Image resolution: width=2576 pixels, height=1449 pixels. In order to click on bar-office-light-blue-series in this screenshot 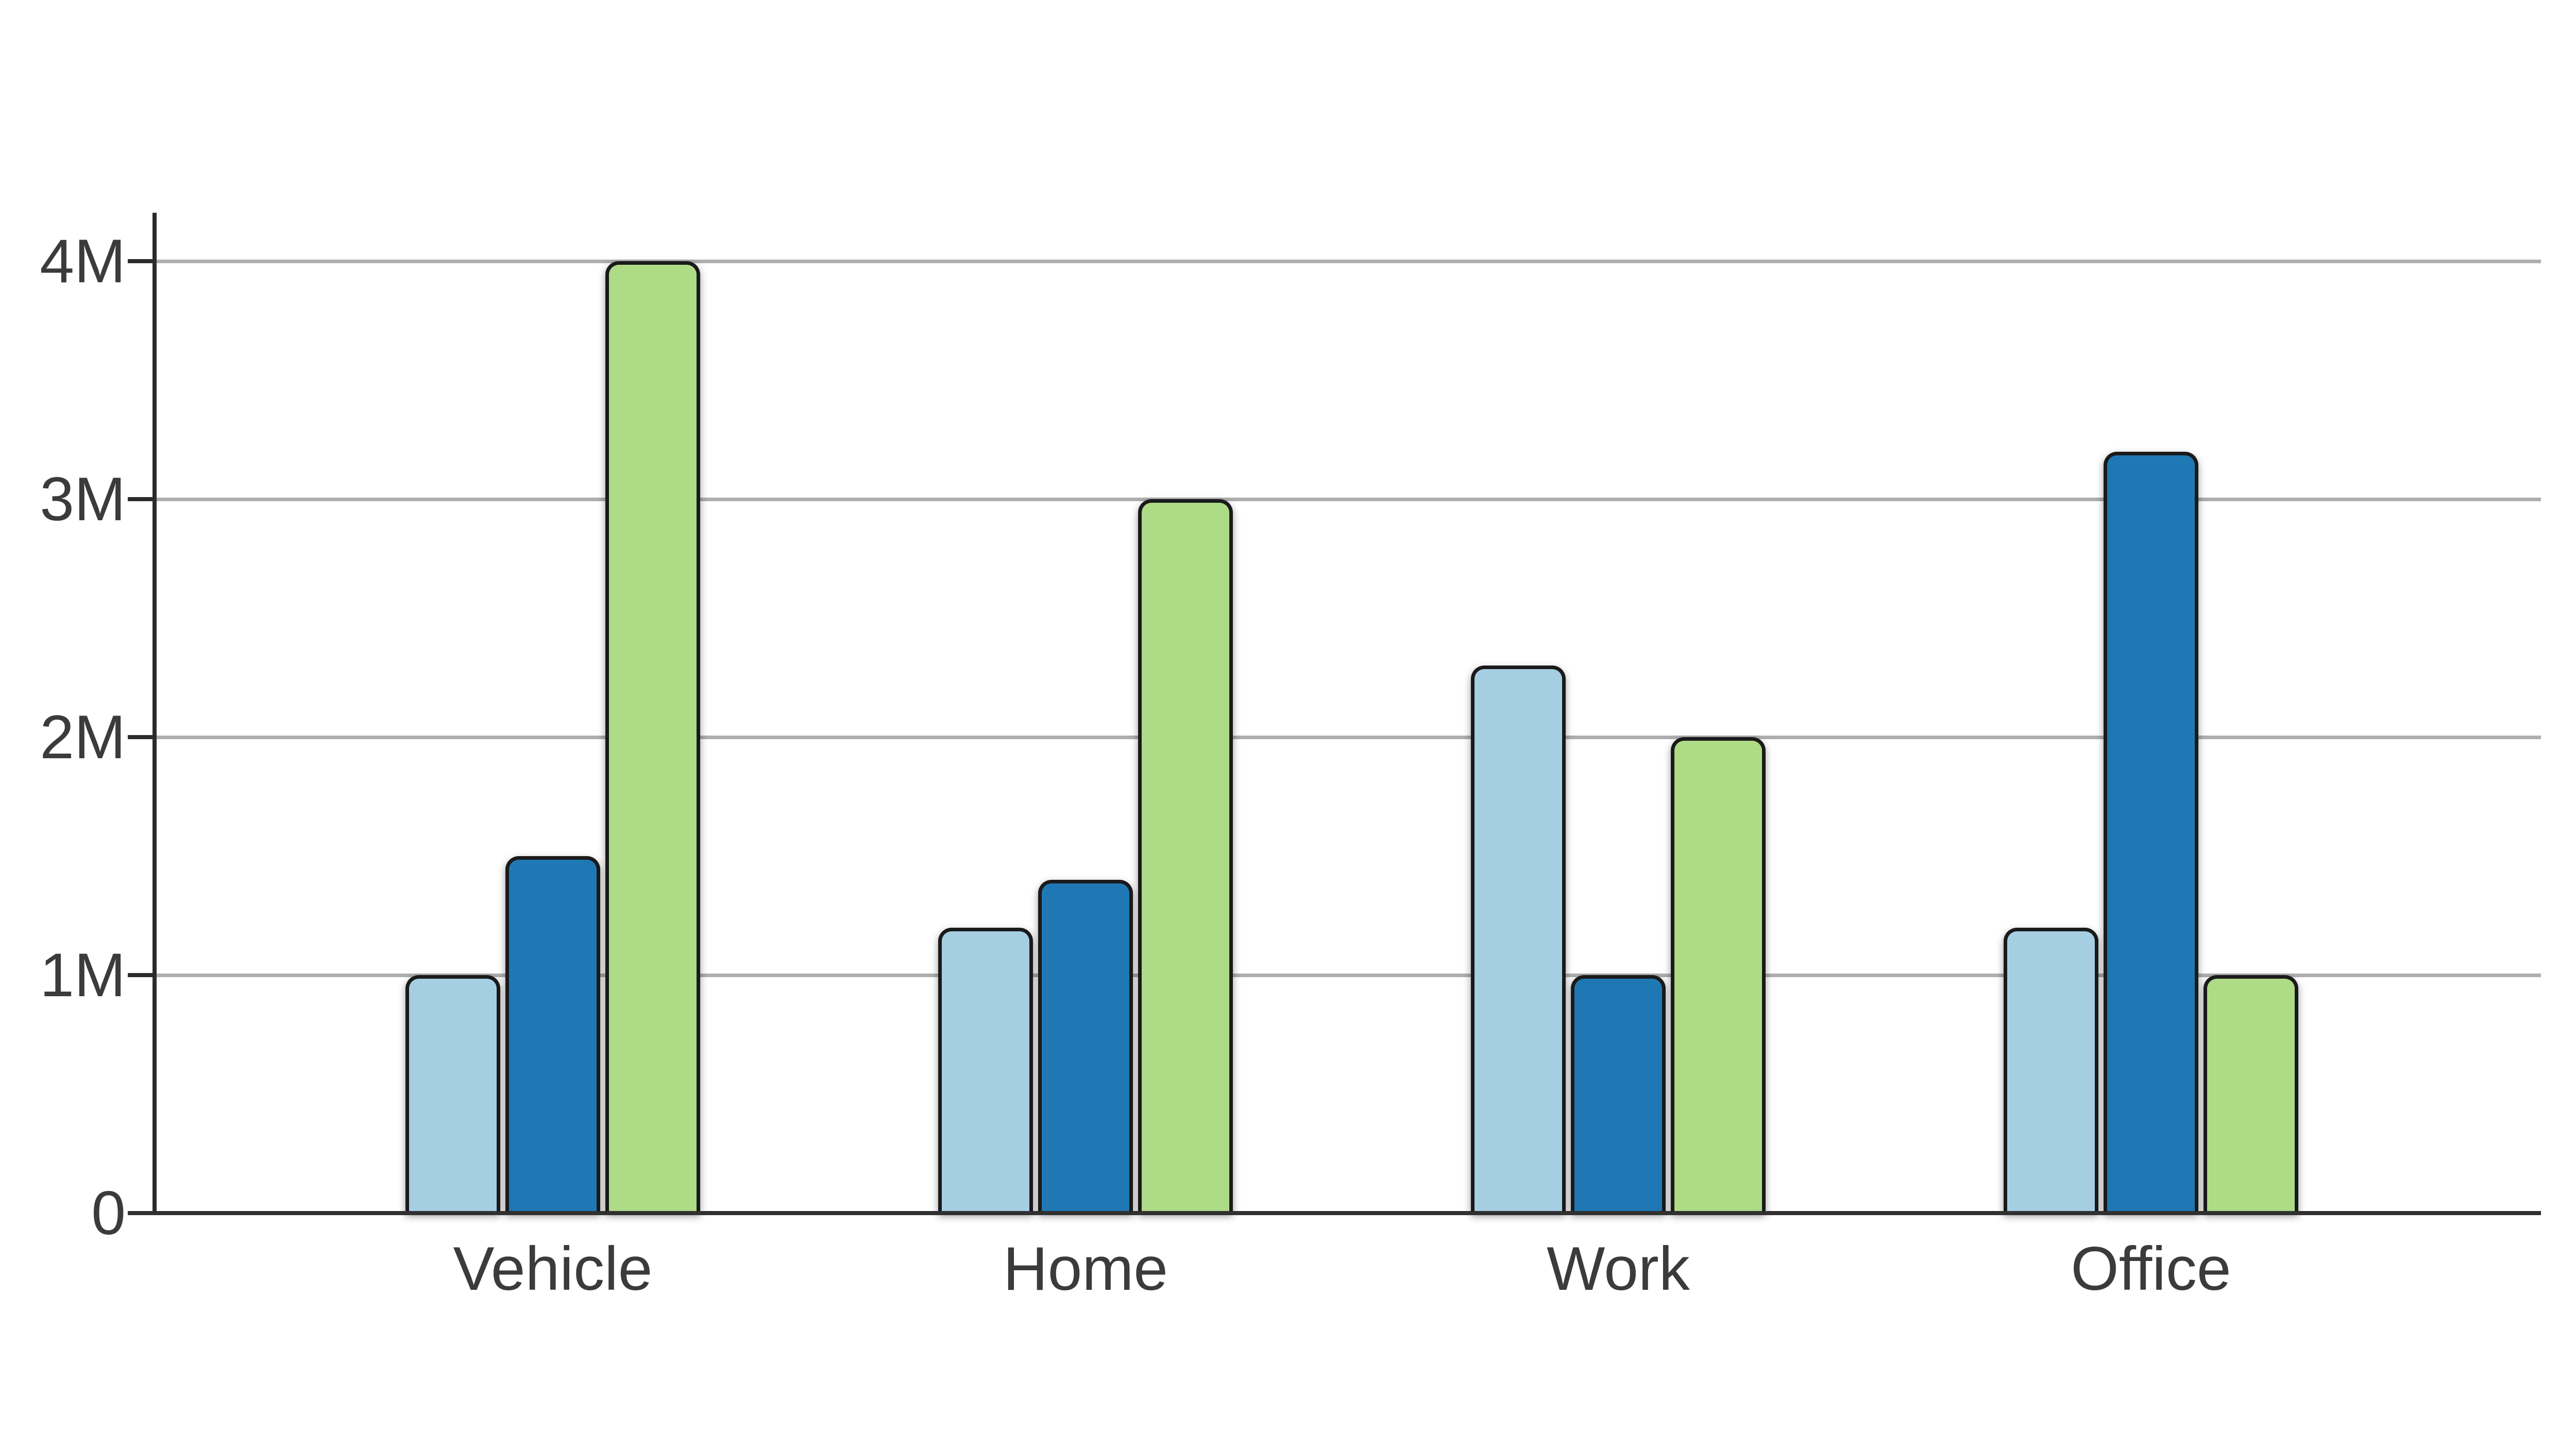, I will do `click(2051, 1071)`.